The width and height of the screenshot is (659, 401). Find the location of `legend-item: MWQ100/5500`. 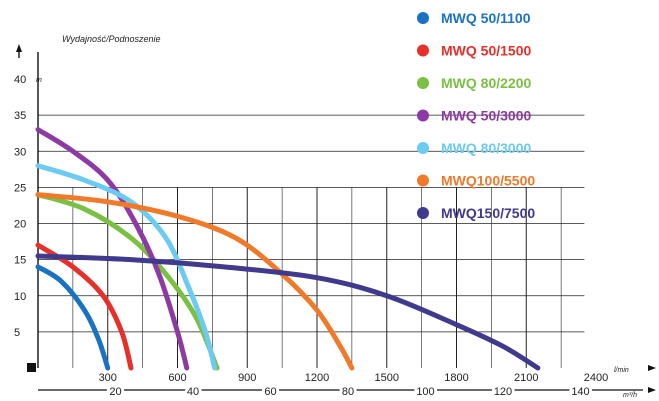

legend-item: MWQ100/5500 is located at coordinates (476, 181).